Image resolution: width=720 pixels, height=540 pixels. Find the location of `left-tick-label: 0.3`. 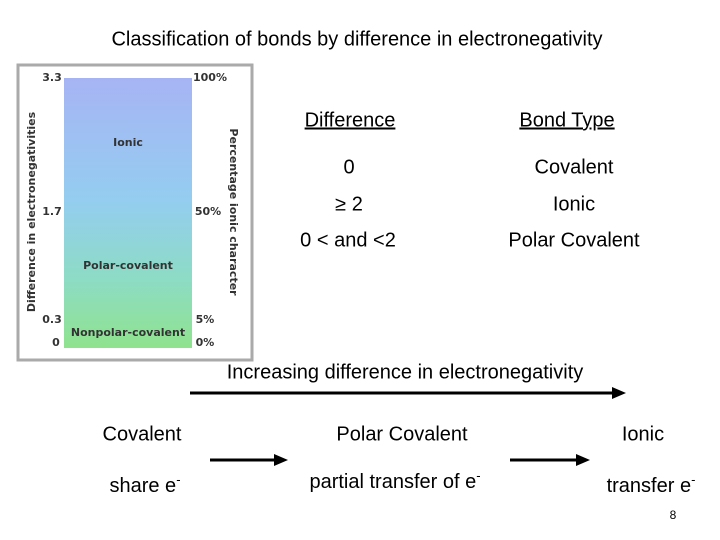

left-tick-label: 0.3 is located at coordinates (52, 319).